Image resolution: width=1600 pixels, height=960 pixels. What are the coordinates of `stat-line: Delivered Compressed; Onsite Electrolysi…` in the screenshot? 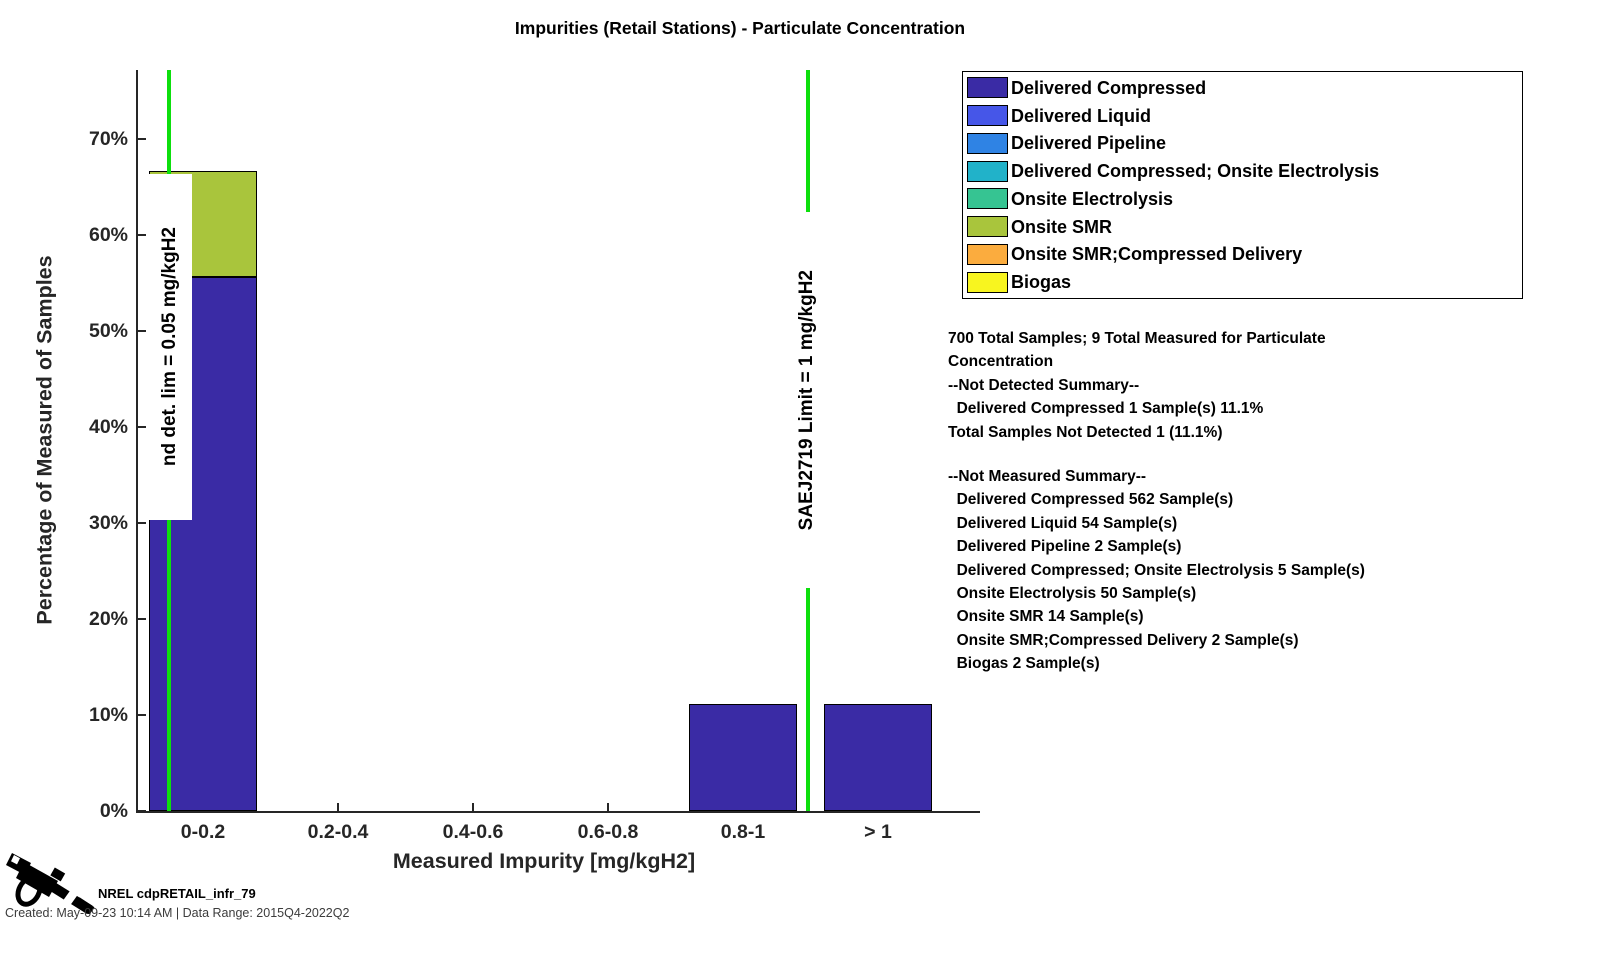 It's located at (1156, 570).